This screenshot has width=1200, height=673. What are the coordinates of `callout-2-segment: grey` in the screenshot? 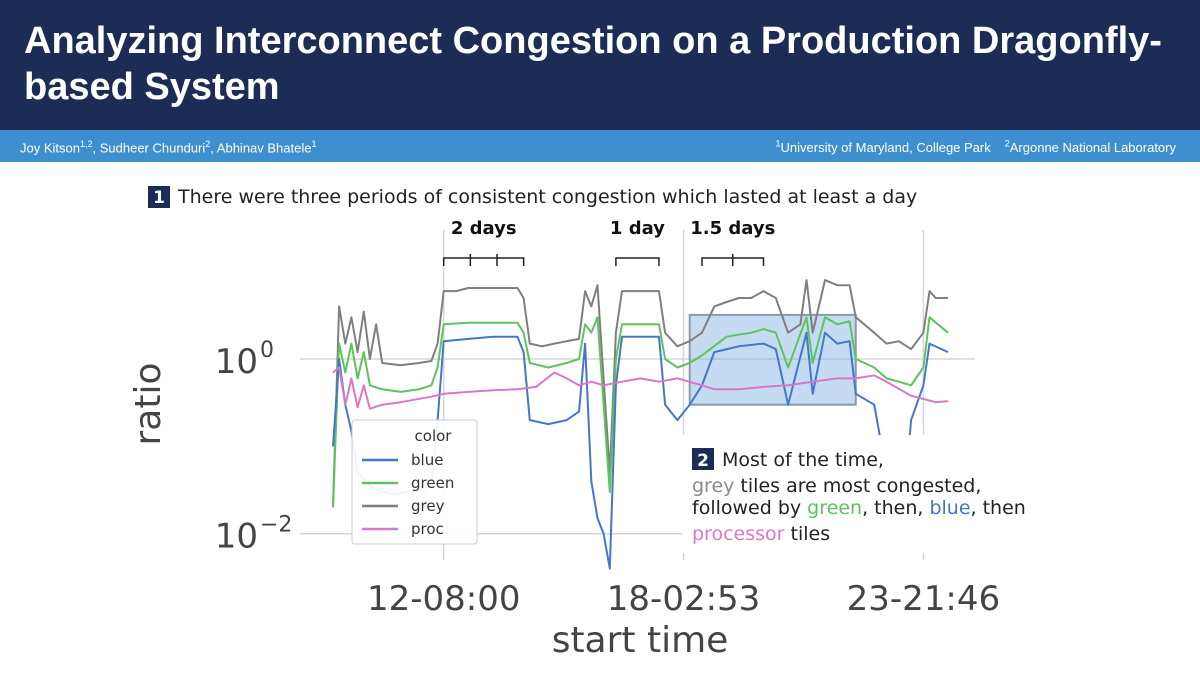 It's located at (713, 486).